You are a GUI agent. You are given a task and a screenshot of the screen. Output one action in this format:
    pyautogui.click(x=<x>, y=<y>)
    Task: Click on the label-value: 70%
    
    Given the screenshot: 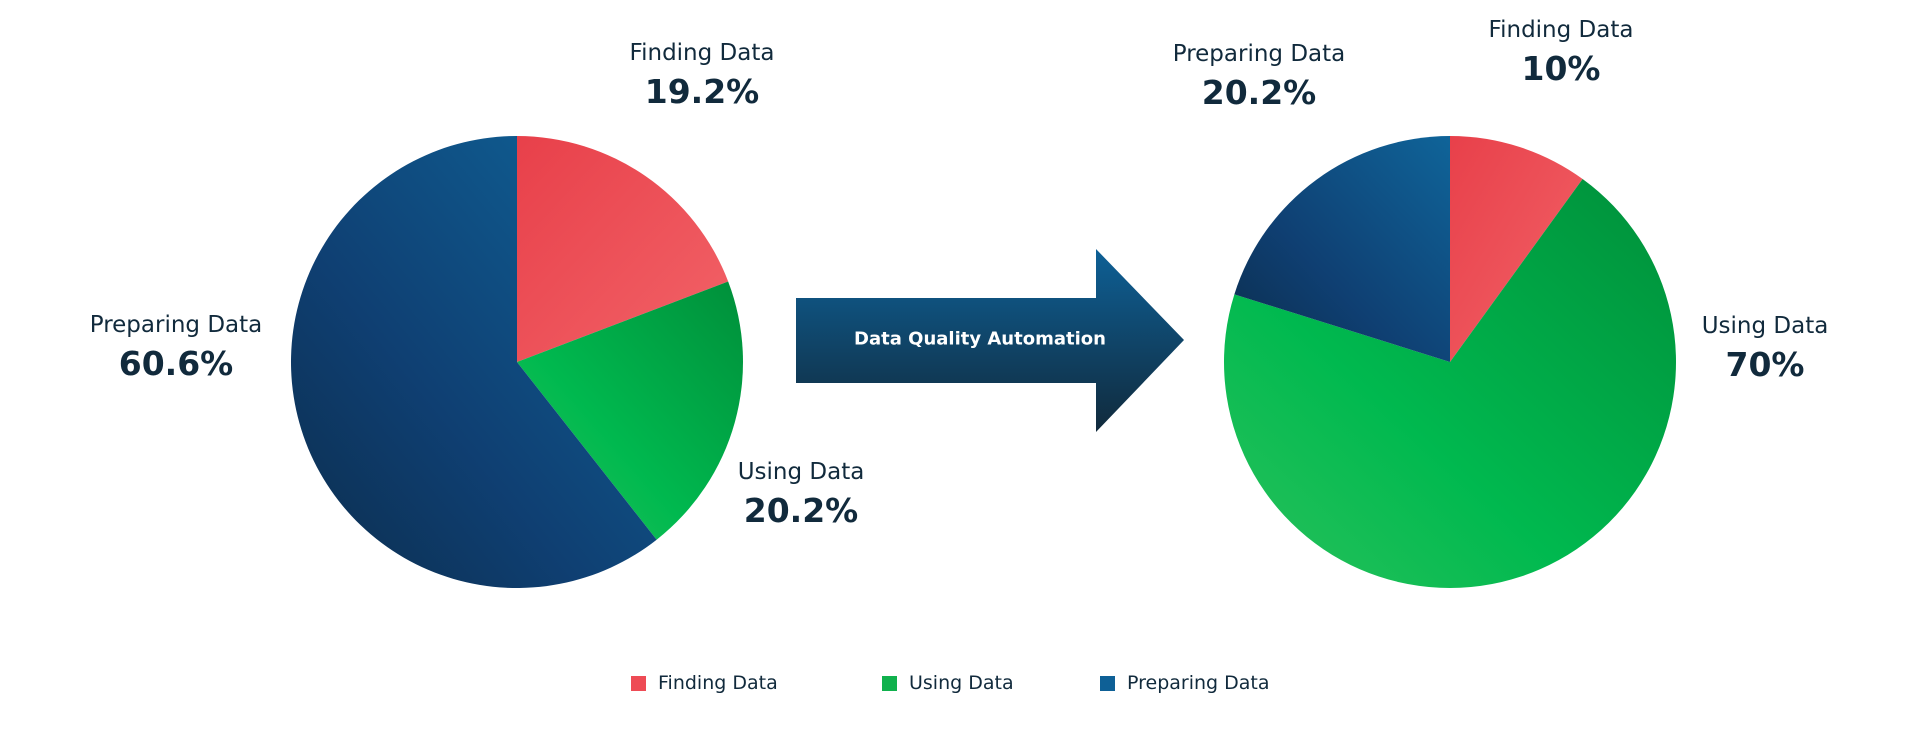 What is the action you would take?
    pyautogui.click(x=1765, y=364)
    